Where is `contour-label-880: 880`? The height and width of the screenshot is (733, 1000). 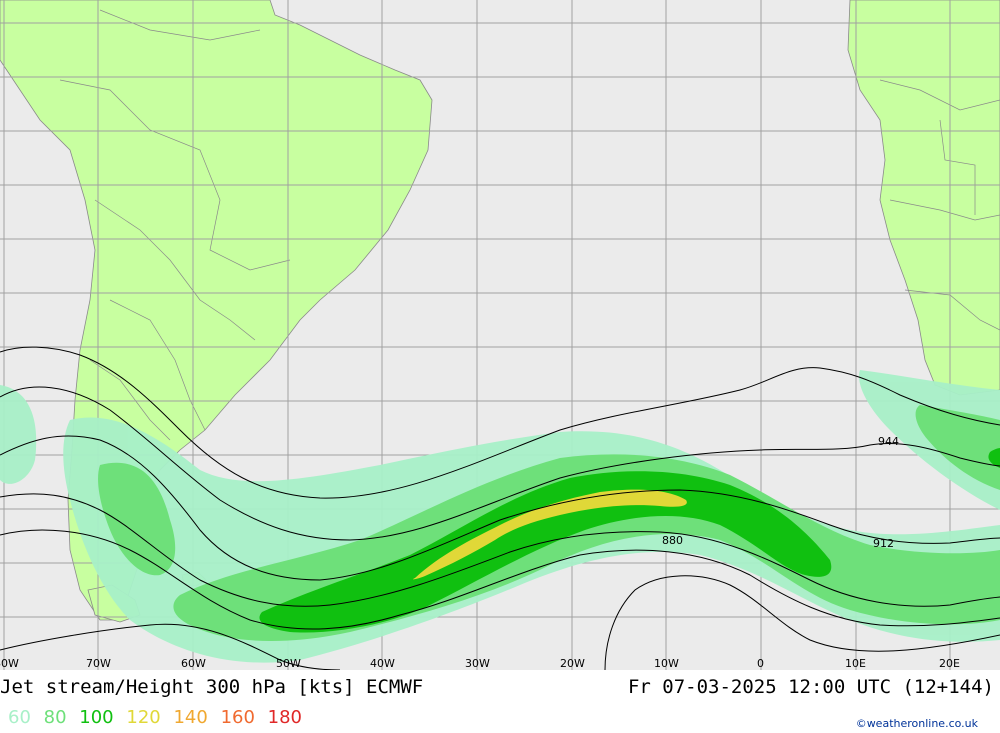
contour-label-880: 880 is located at coordinates (672, 540).